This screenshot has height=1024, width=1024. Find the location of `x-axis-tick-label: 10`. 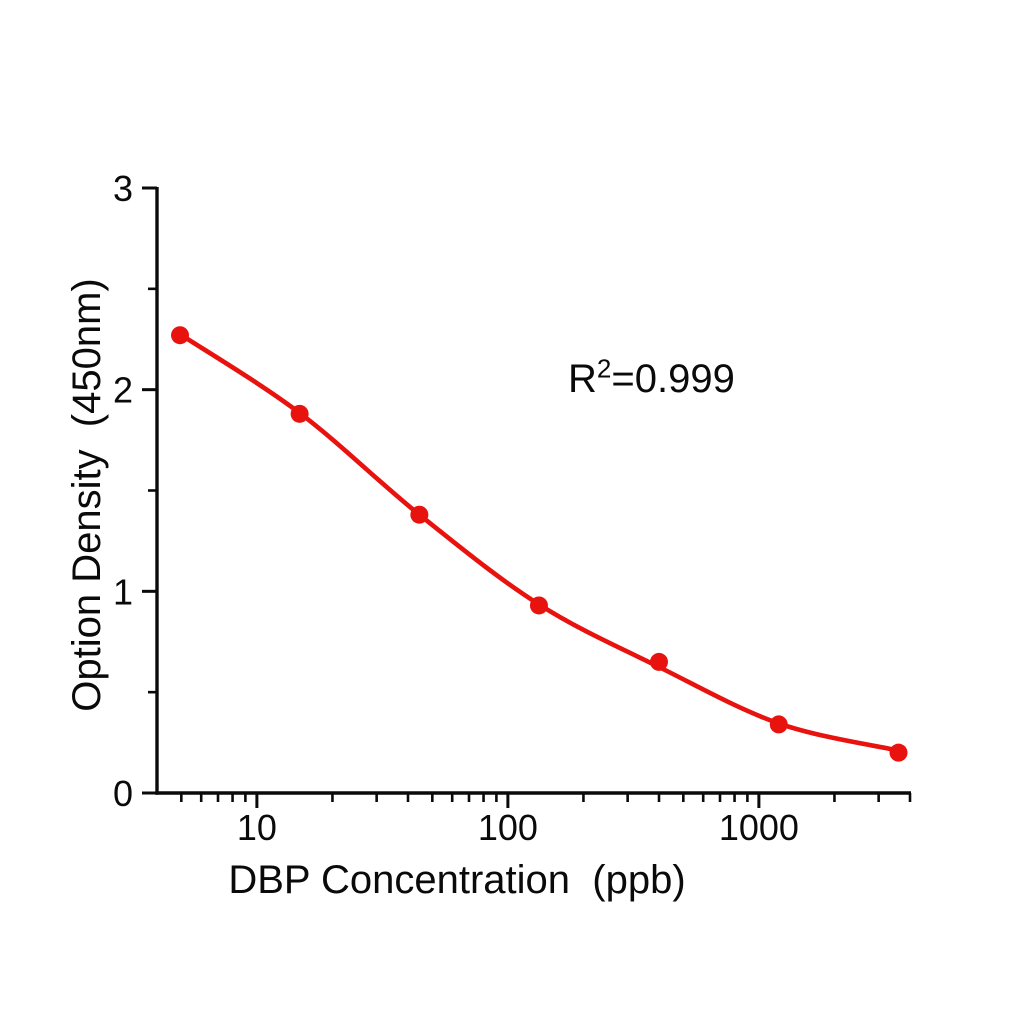

x-axis-tick-label: 10 is located at coordinates (257, 827).